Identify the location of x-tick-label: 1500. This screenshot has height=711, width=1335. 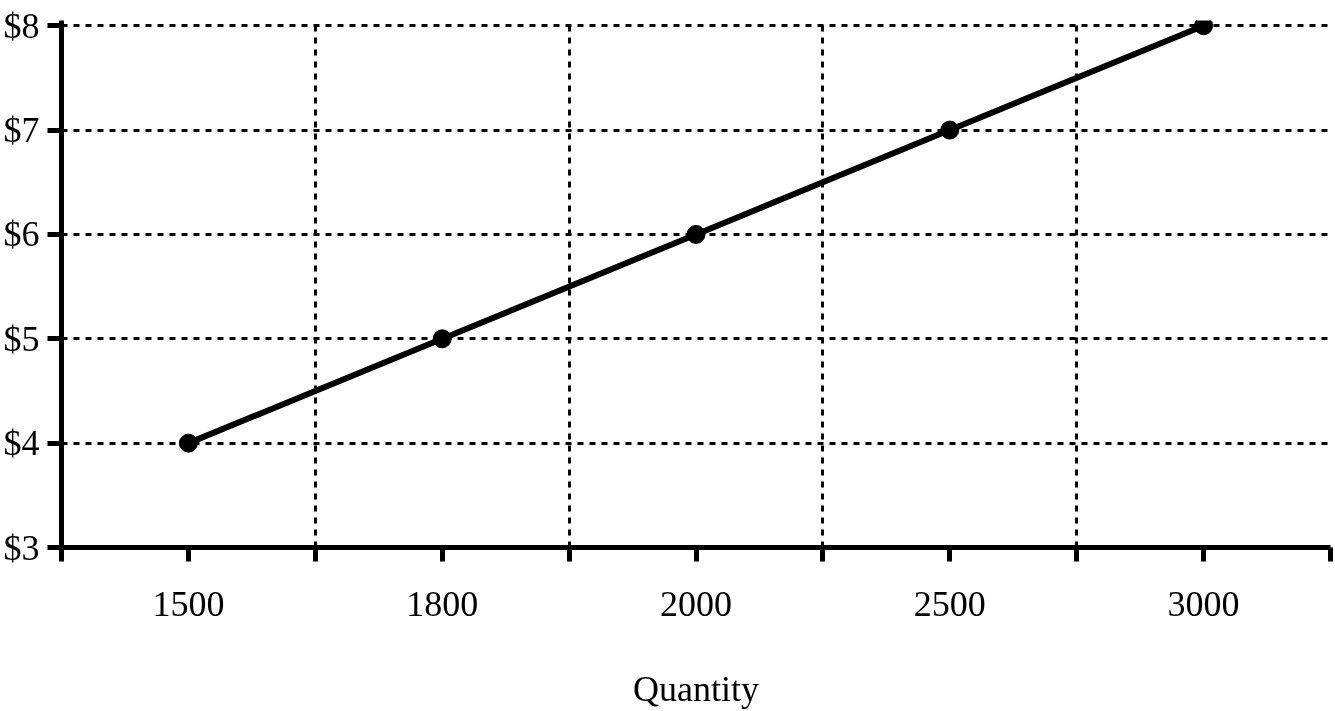
(188, 603).